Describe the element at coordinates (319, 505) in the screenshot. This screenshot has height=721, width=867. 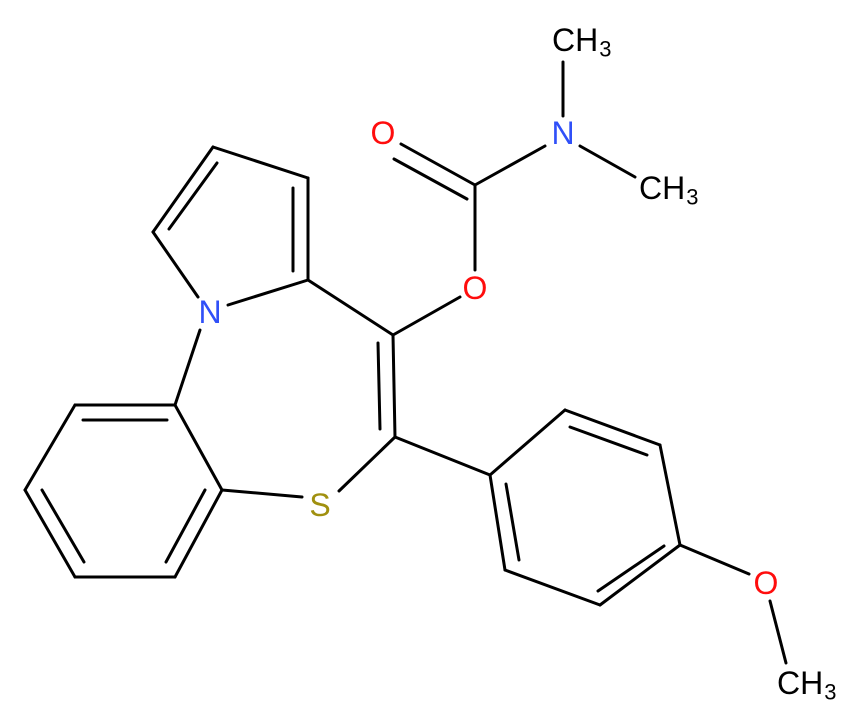
I see `atom-label: S` at that location.